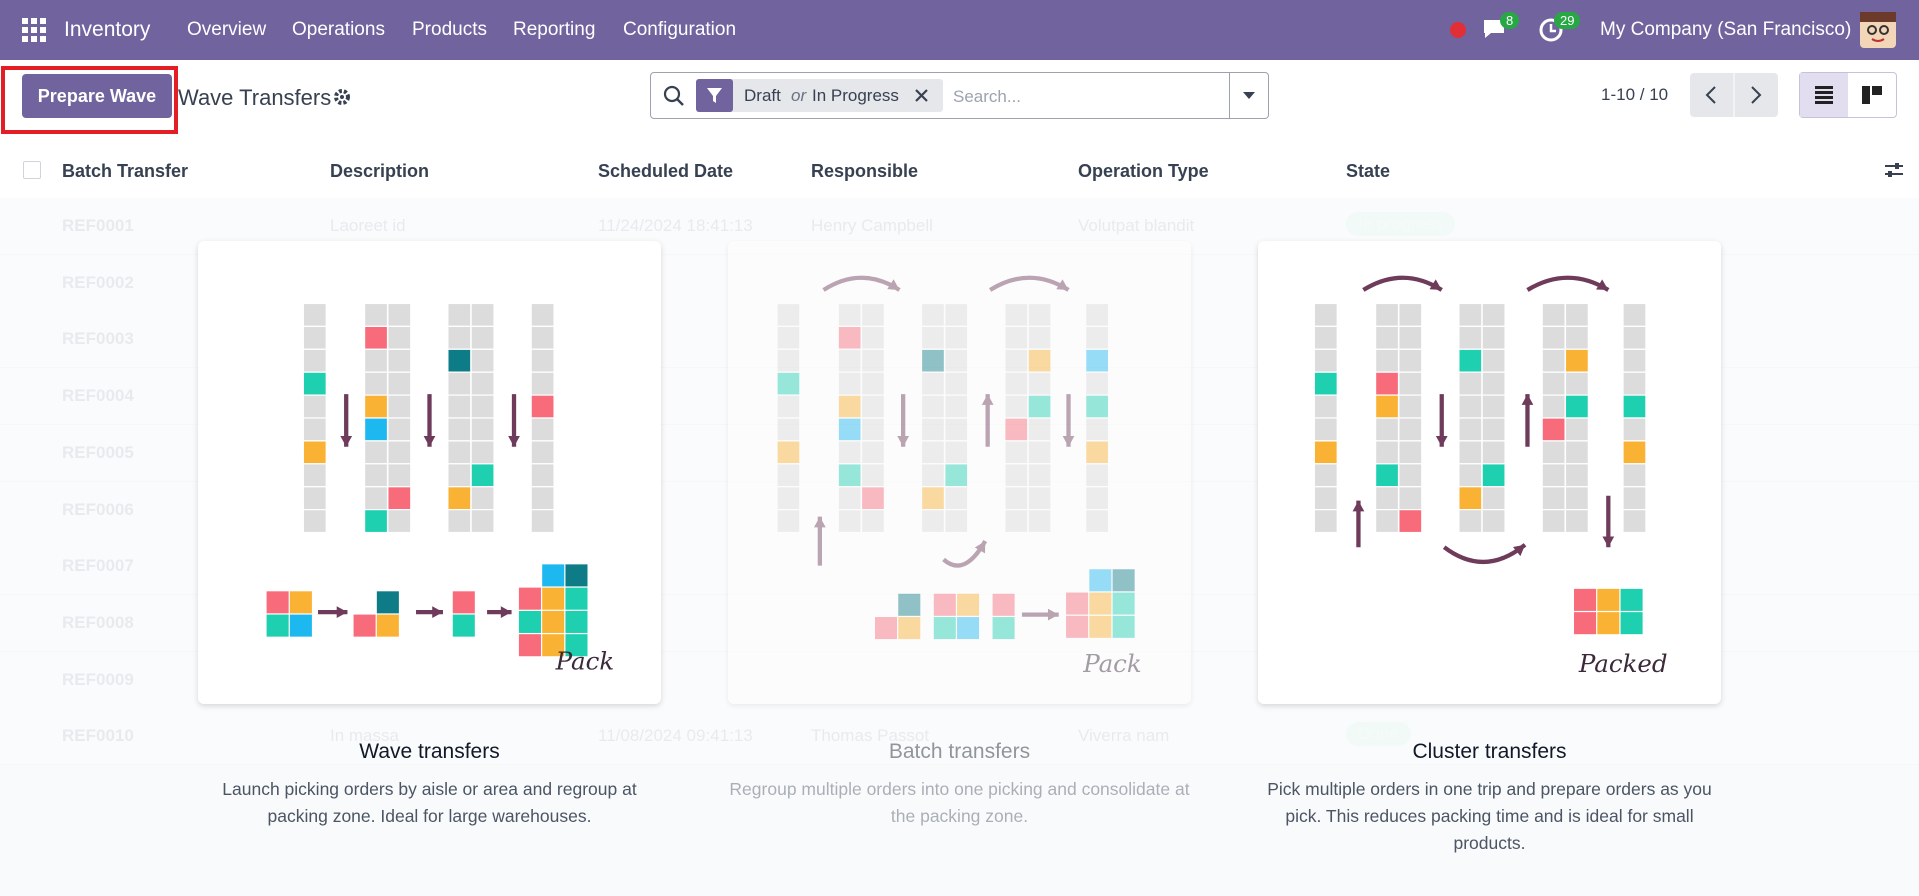 The width and height of the screenshot is (1919, 896). I want to click on column-header: Scheduled Date, so click(666, 171).